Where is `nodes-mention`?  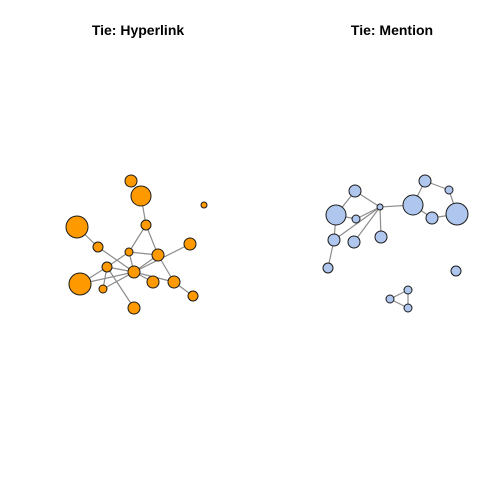
nodes-mention is located at coordinates (395, 243).